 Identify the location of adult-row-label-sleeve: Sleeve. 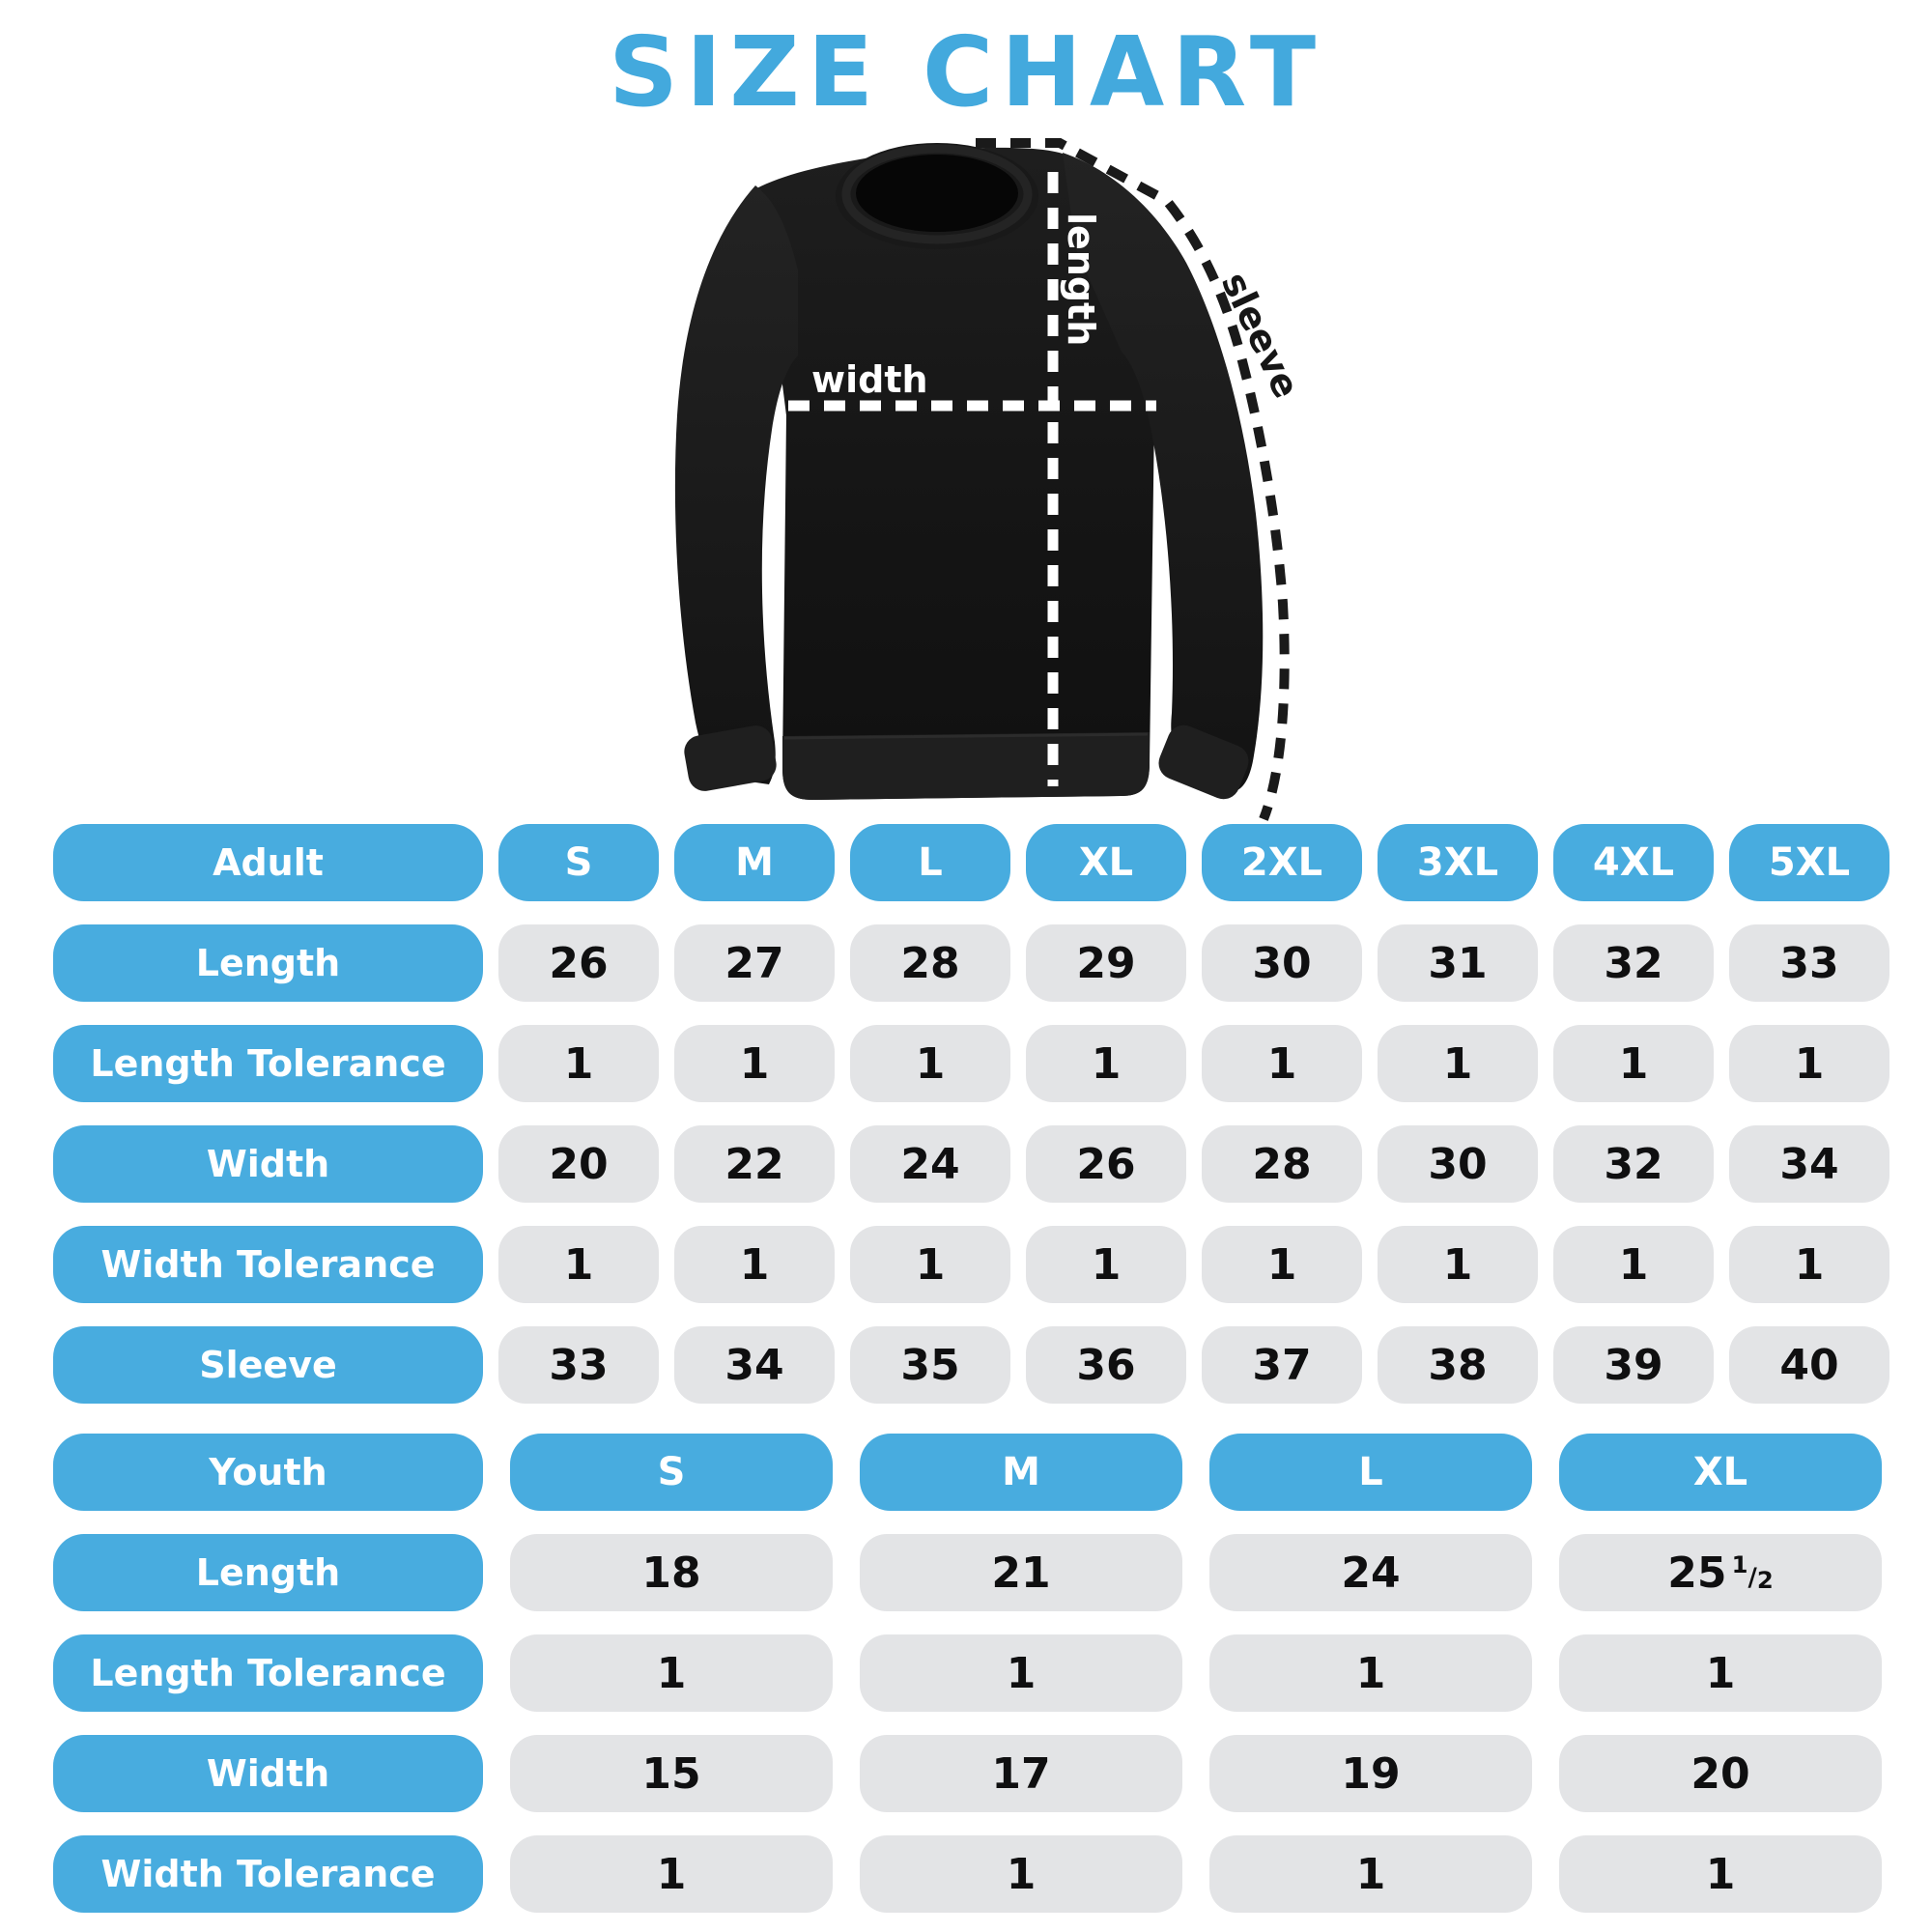
(268, 1365).